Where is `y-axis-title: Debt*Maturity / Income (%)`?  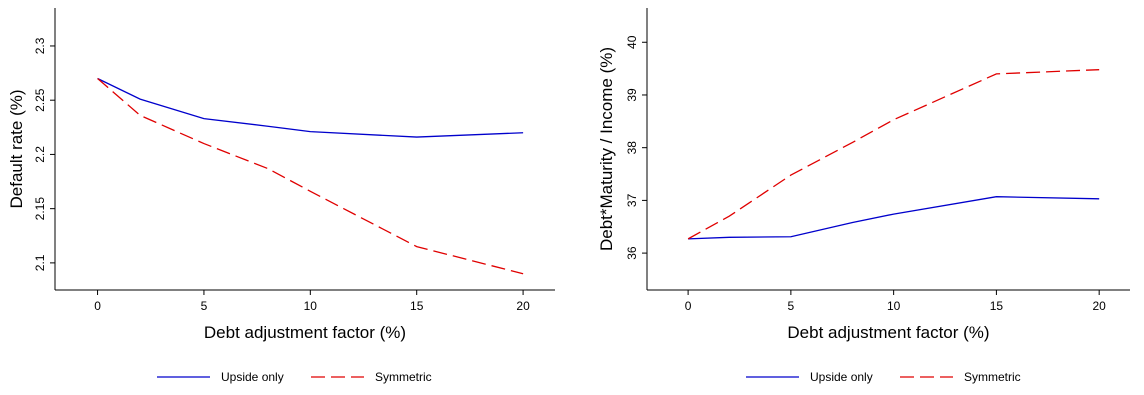 y-axis-title: Debt*Maturity / Income (%) is located at coordinates (606, 149).